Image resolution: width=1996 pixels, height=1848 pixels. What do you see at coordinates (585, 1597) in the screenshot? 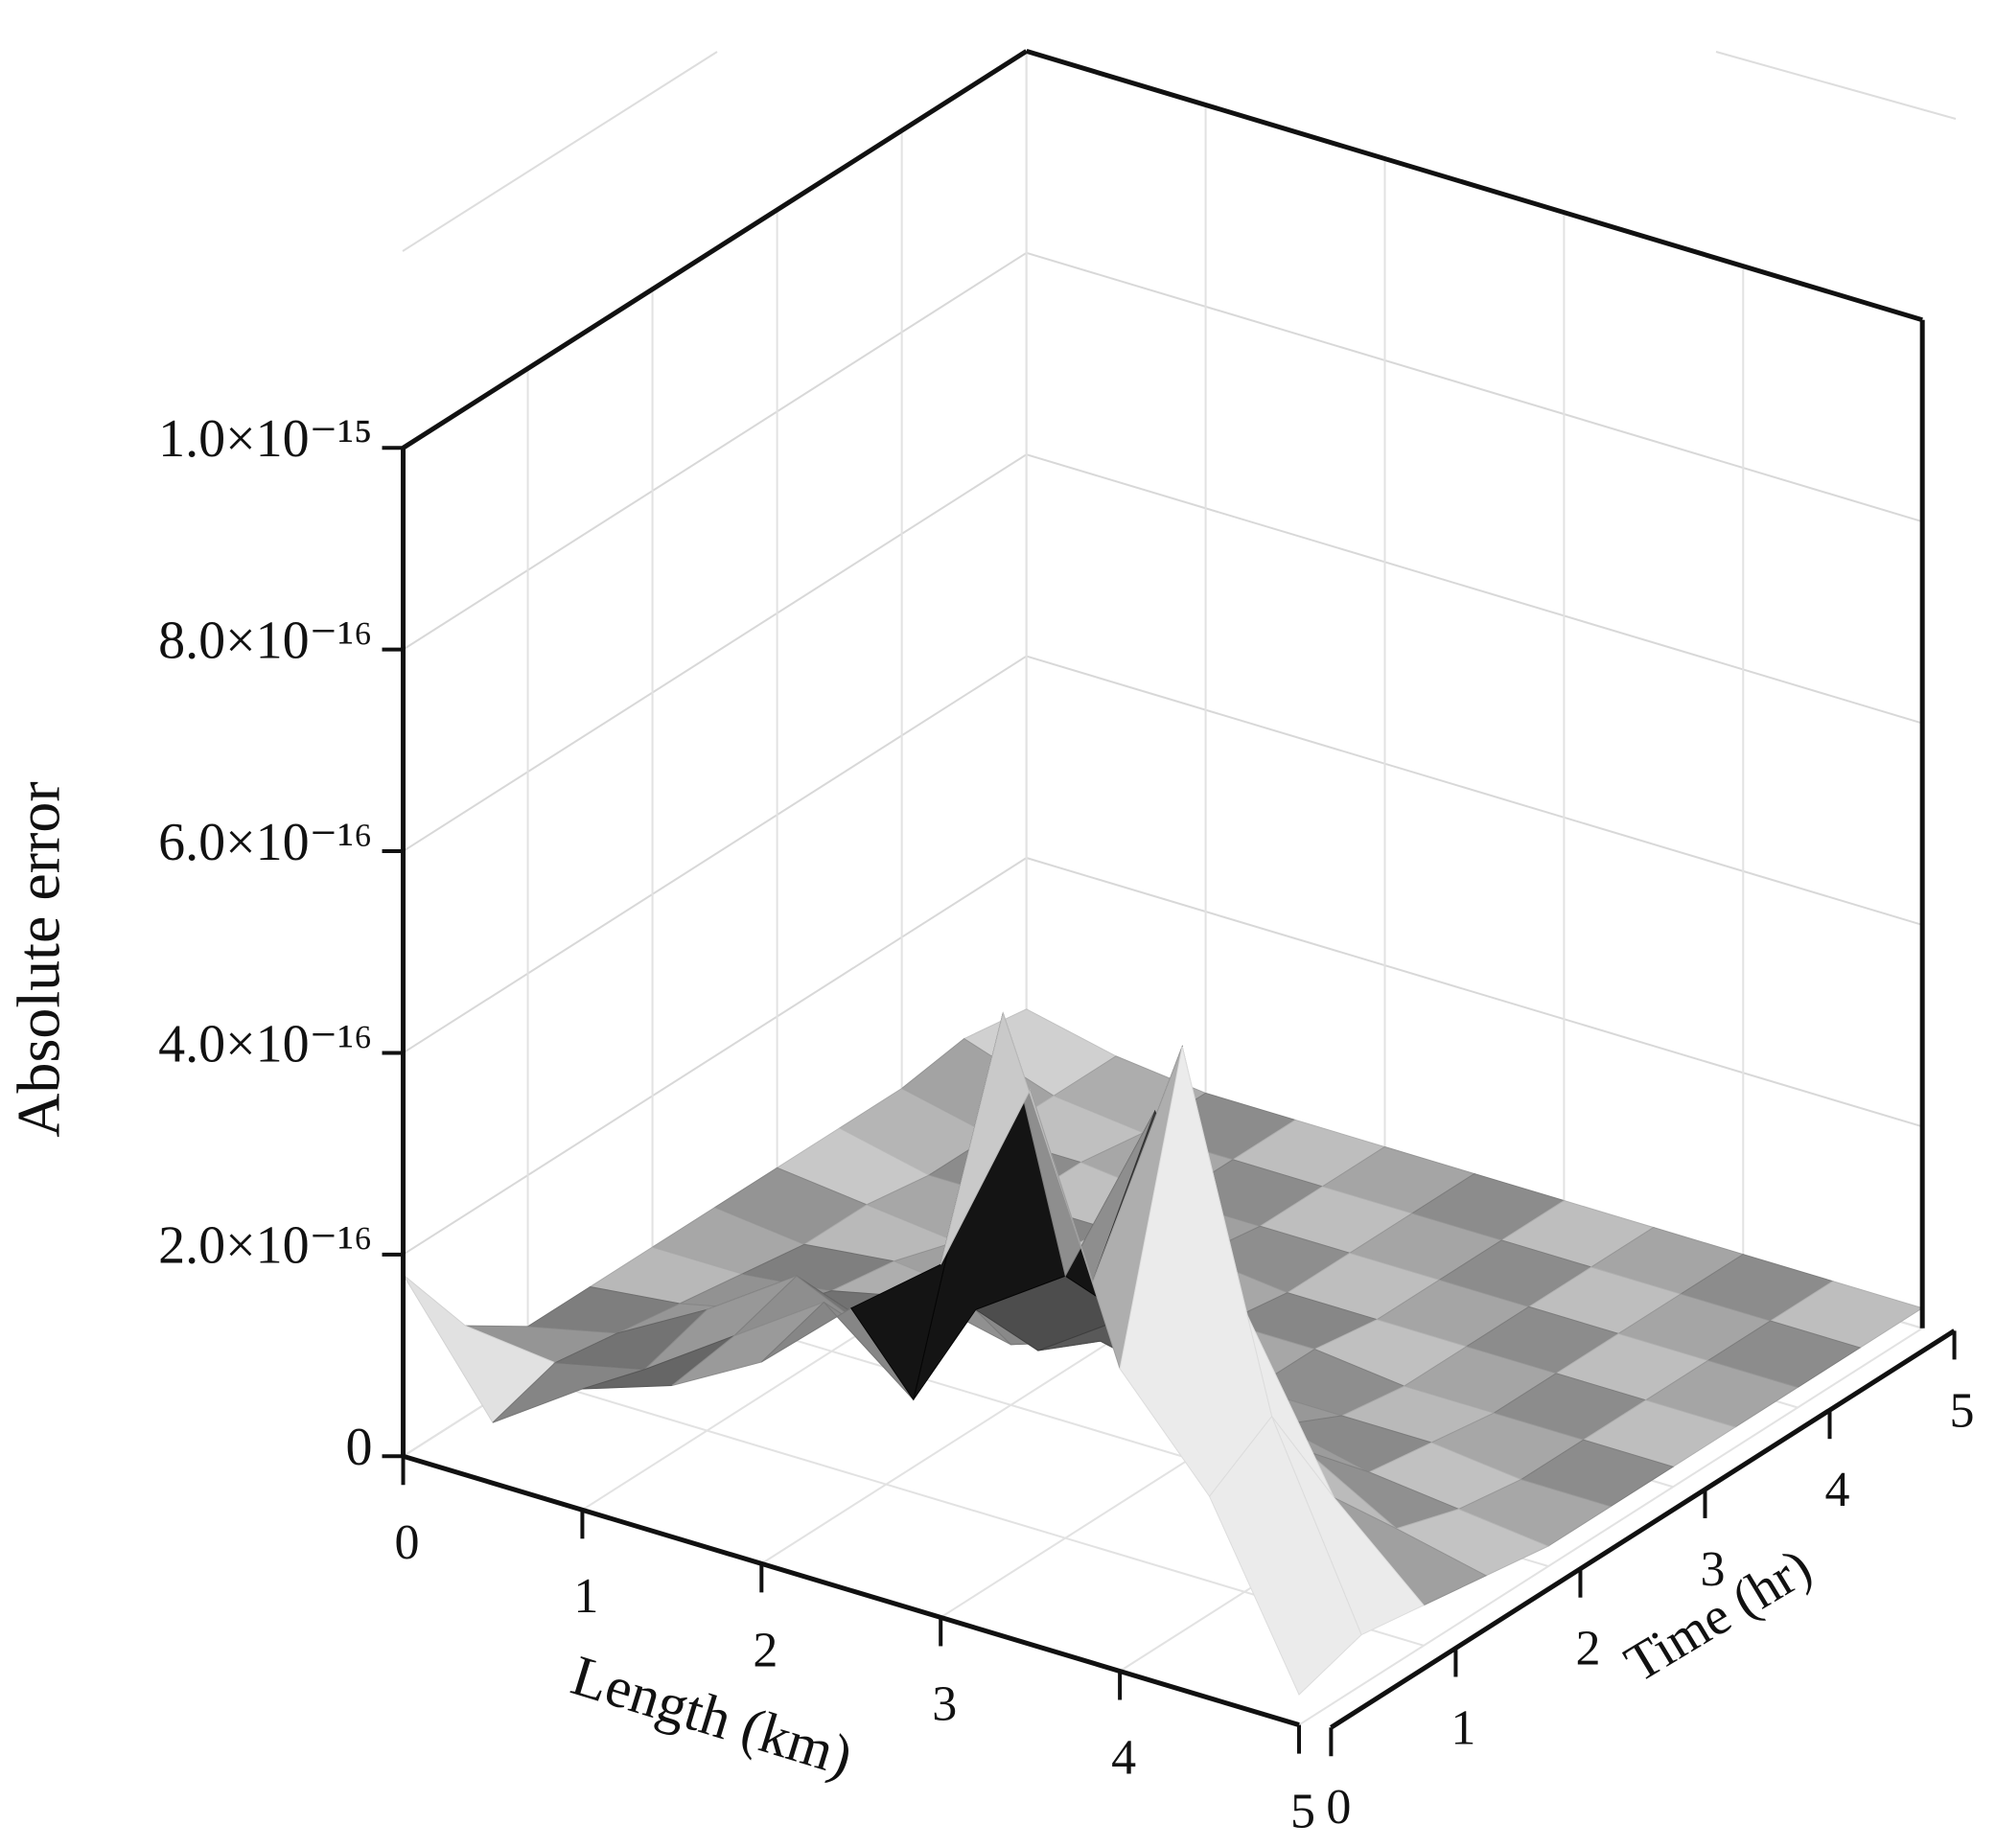
I see `x-tick-label: 1` at bounding box center [585, 1597].